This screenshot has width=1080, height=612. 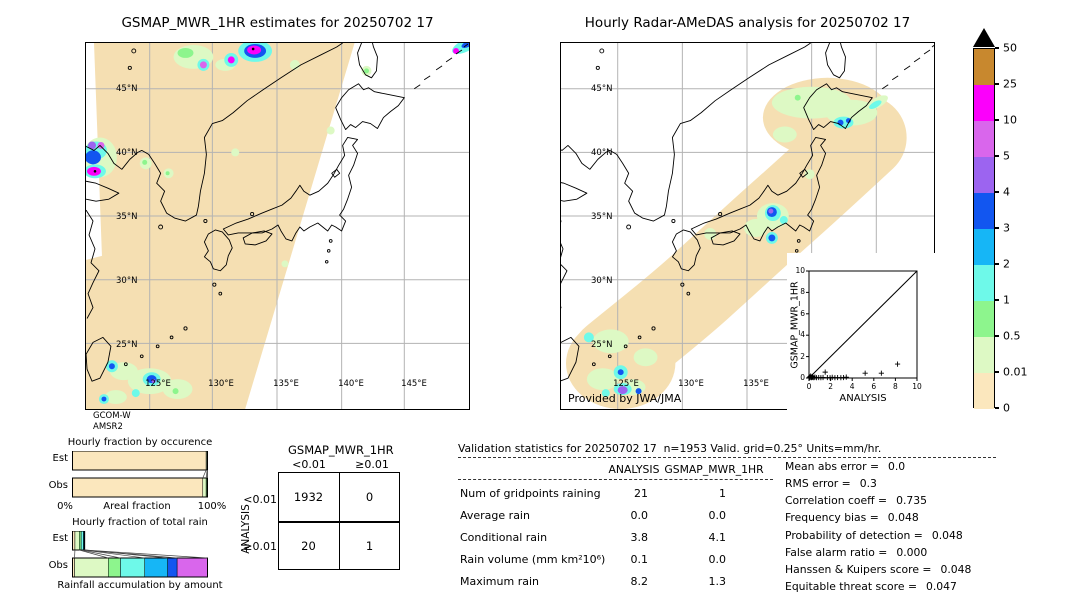 What do you see at coordinates (802, 335) in the screenshot?
I see `scatter-y-tick: 4` at bounding box center [802, 335].